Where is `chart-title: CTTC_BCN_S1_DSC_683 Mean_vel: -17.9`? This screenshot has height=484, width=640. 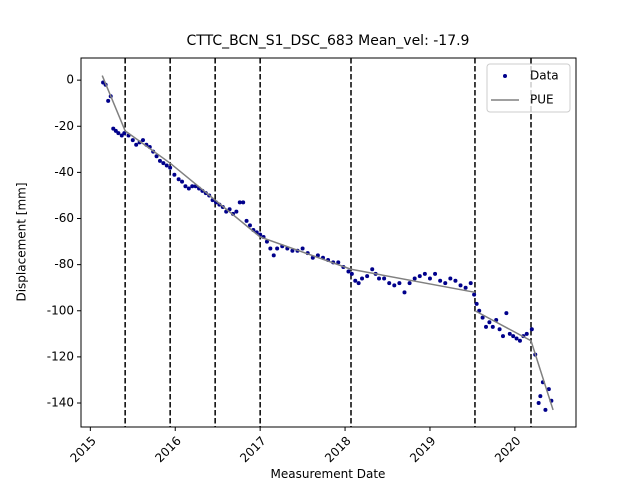
chart-title: CTTC_BCN_S1_DSC_683 Mean_vel: -17.9 is located at coordinates (328, 41).